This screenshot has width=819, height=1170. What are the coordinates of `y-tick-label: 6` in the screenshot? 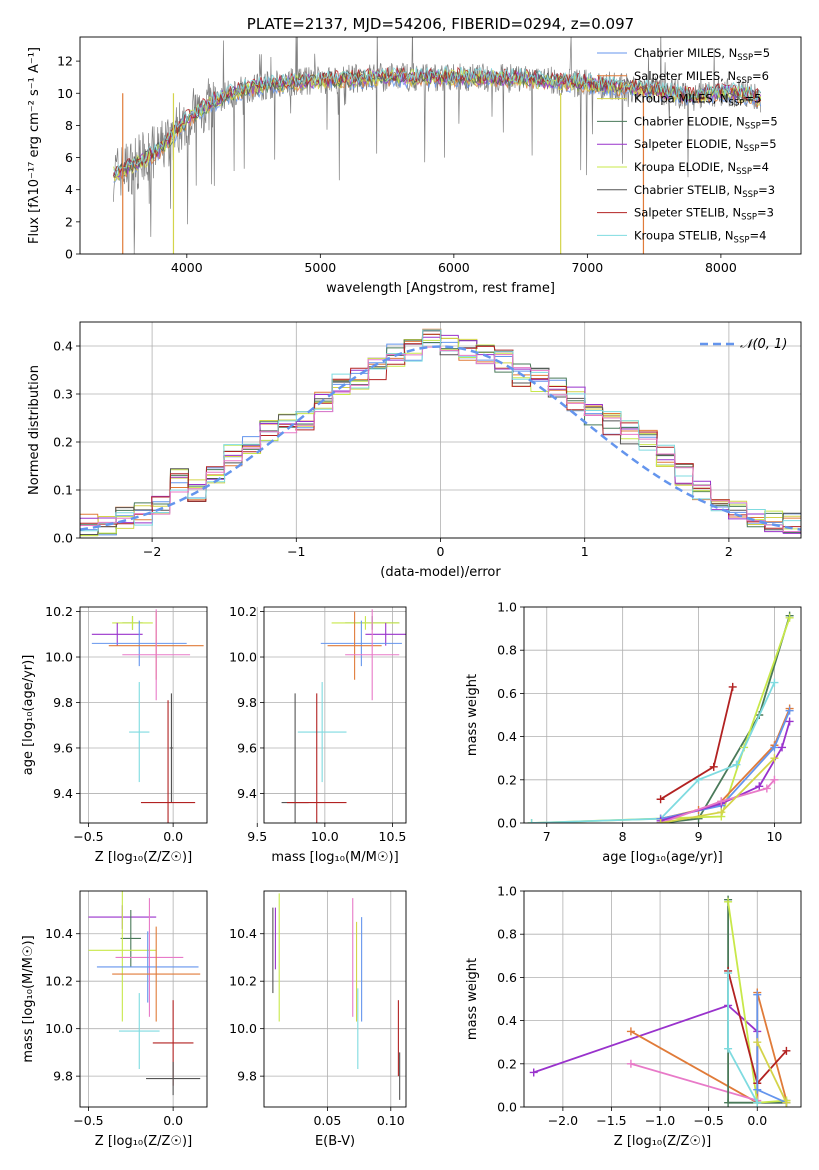 It's located at (69, 157).